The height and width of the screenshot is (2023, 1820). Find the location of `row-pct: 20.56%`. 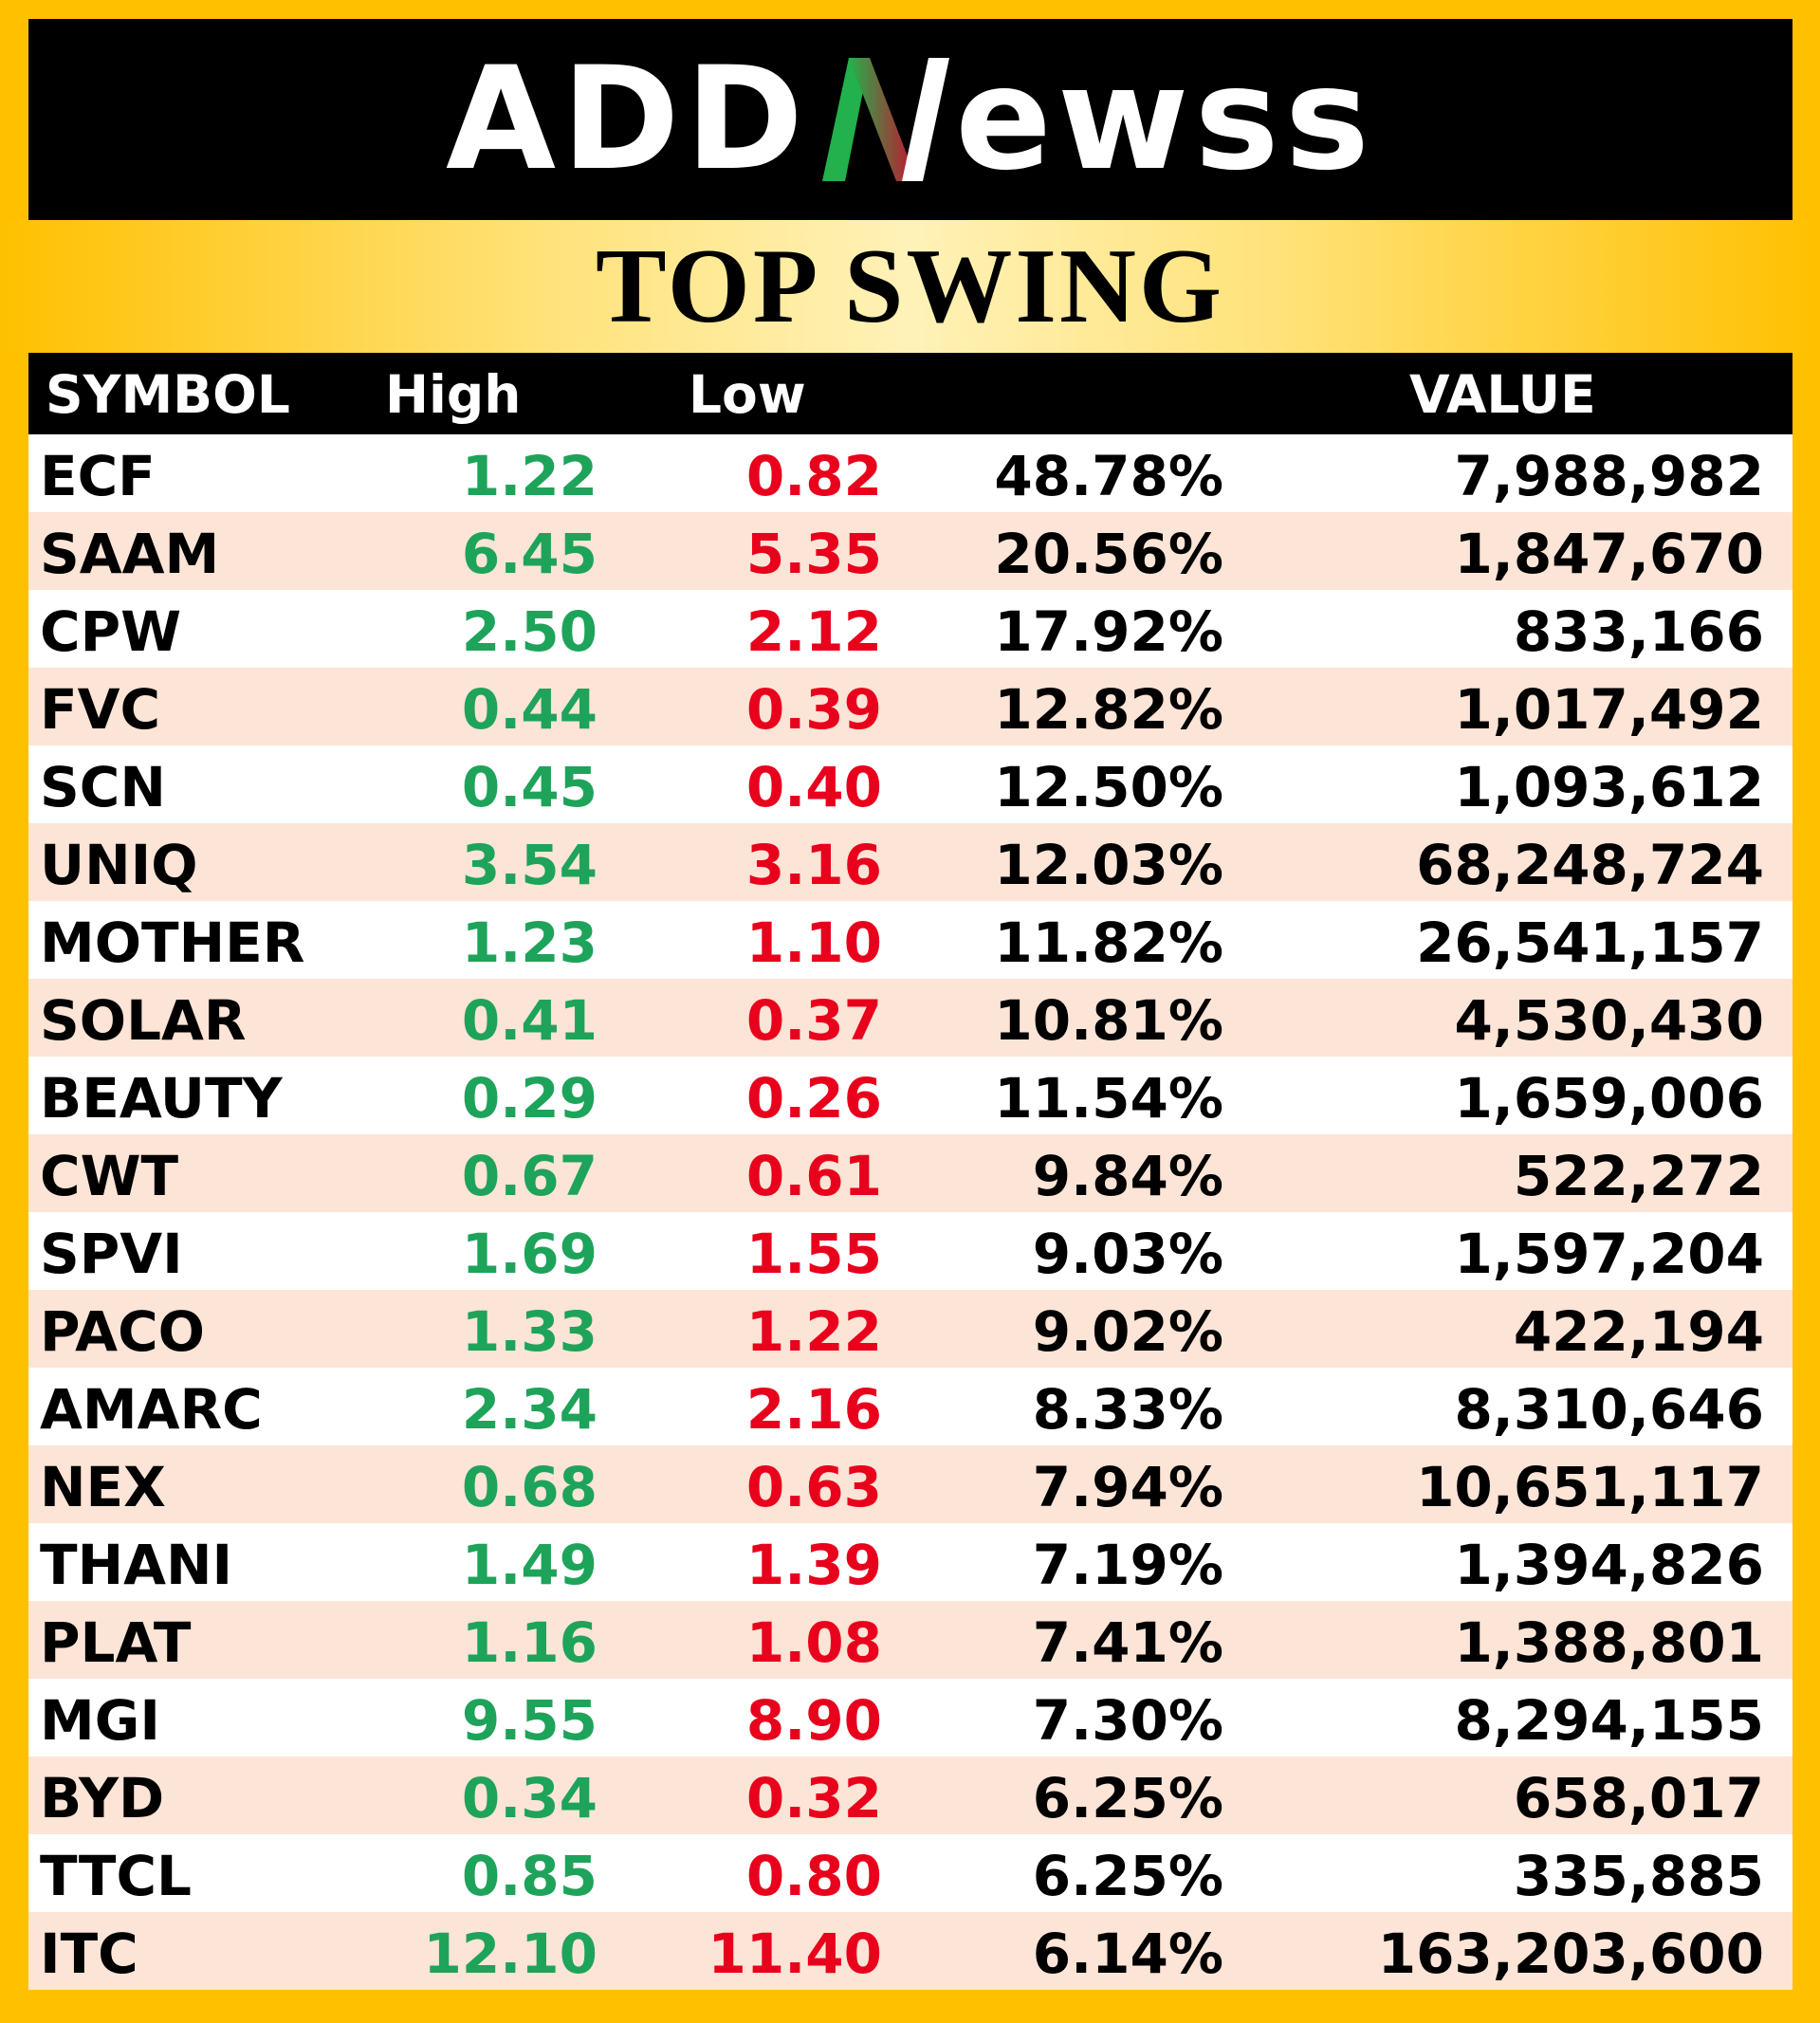

row-pct: 20.56% is located at coordinates (1108, 554).